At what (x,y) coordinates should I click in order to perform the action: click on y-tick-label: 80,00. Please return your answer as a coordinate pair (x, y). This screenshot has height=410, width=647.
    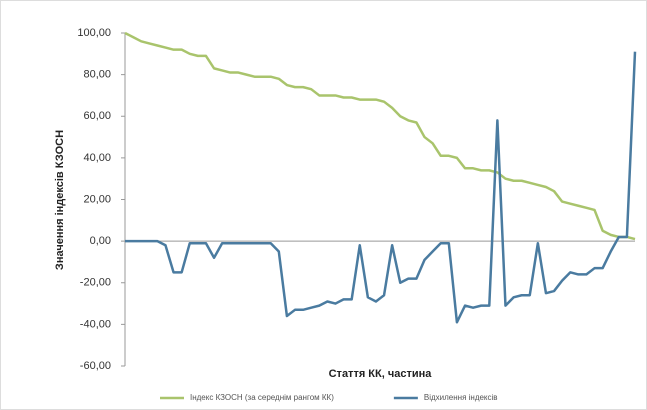
    Looking at the image, I should click on (97, 75).